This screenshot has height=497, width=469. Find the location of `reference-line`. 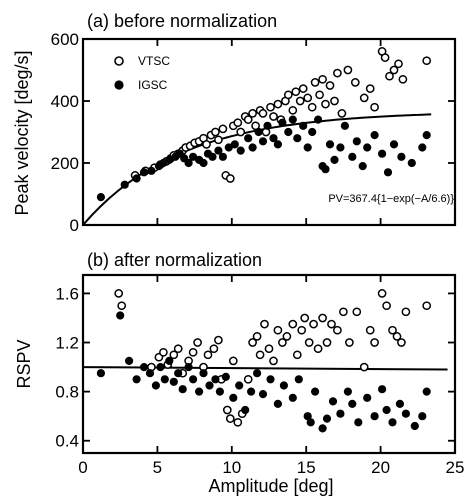

reference-line is located at coordinates (265, 368).